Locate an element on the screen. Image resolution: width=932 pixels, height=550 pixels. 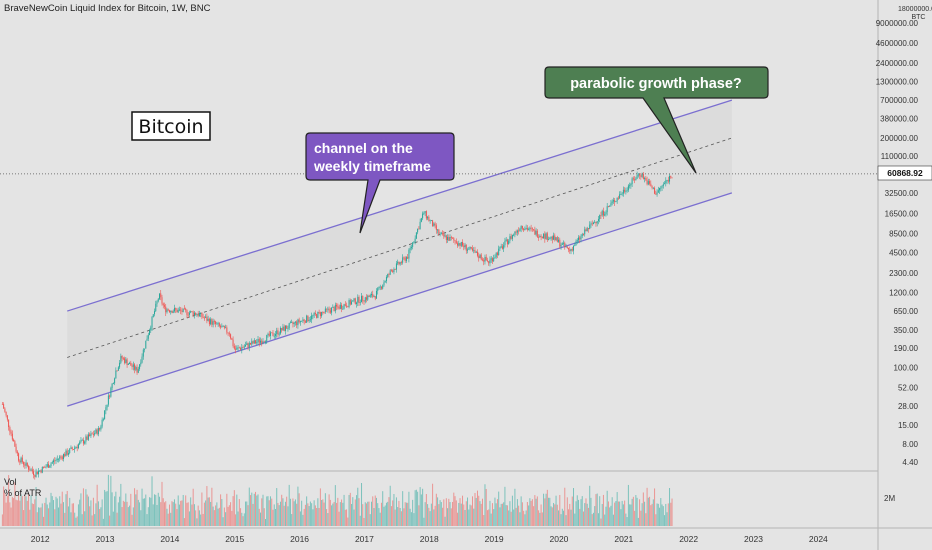
y-tick-label: 100.00 is located at coordinates (906, 368).